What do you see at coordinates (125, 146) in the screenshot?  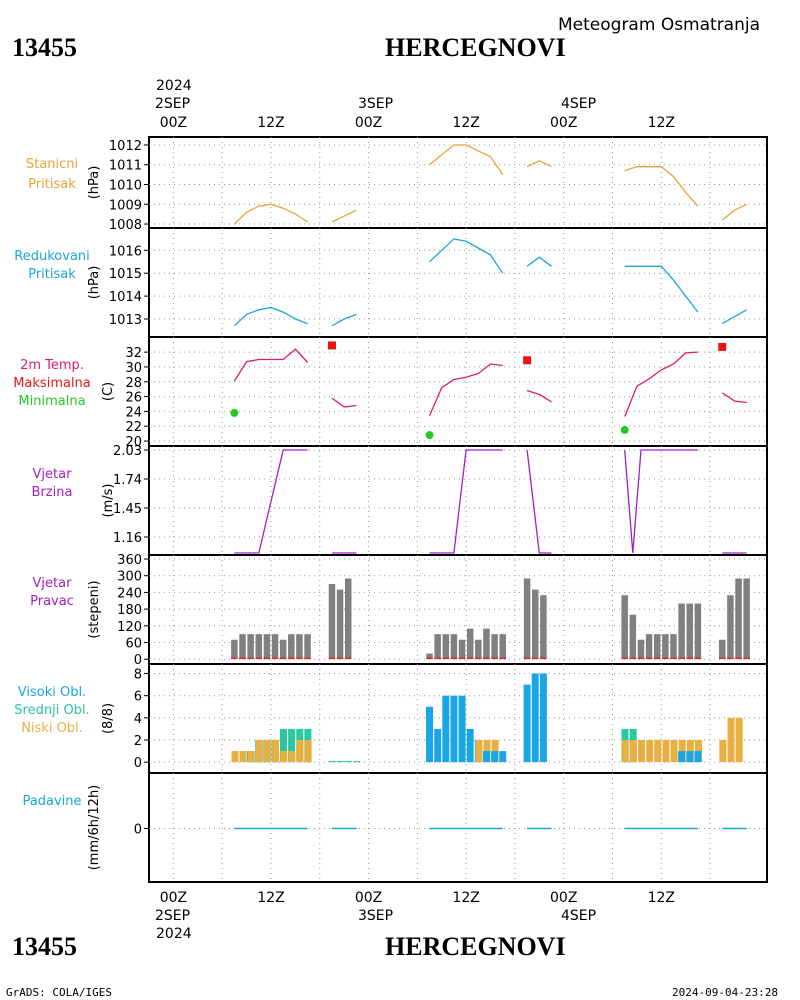 I see `y-tick-label: 1012` at bounding box center [125, 146].